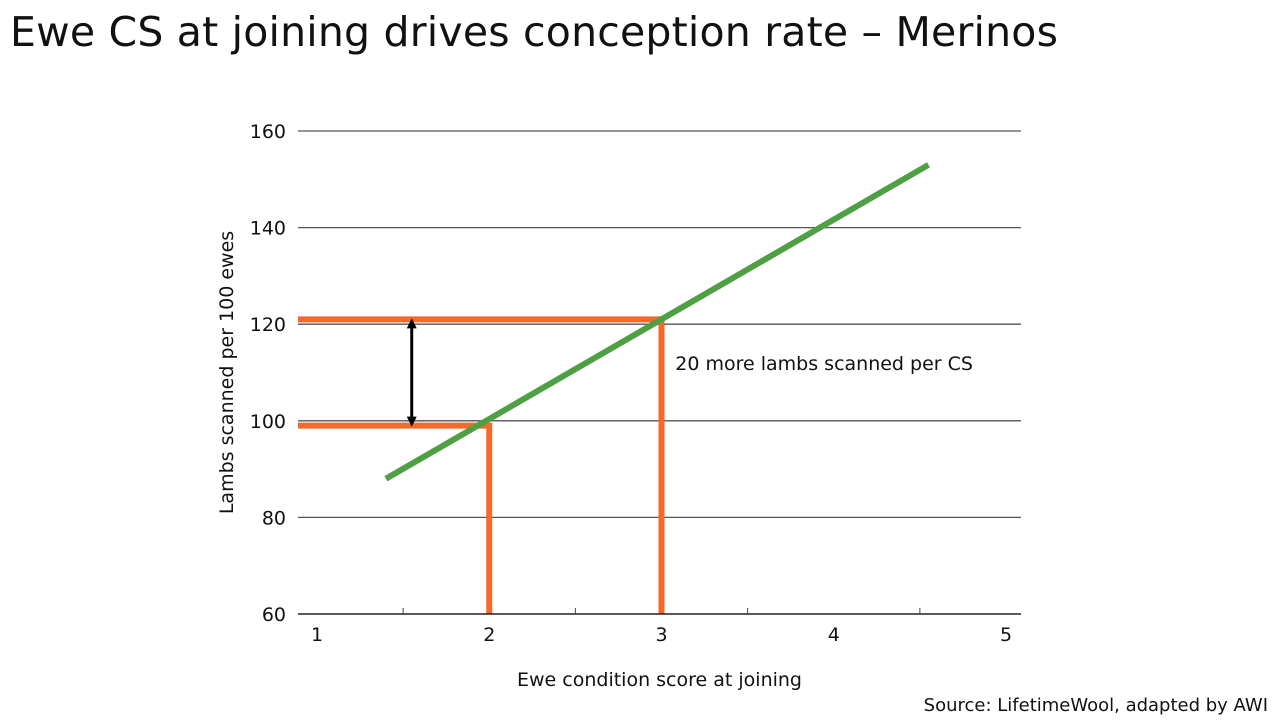 Image resolution: width=1280 pixels, height=720 pixels. Describe the element at coordinates (824, 364) in the screenshot. I see `annotation-label: 20 more lambs scanned per CS` at that location.